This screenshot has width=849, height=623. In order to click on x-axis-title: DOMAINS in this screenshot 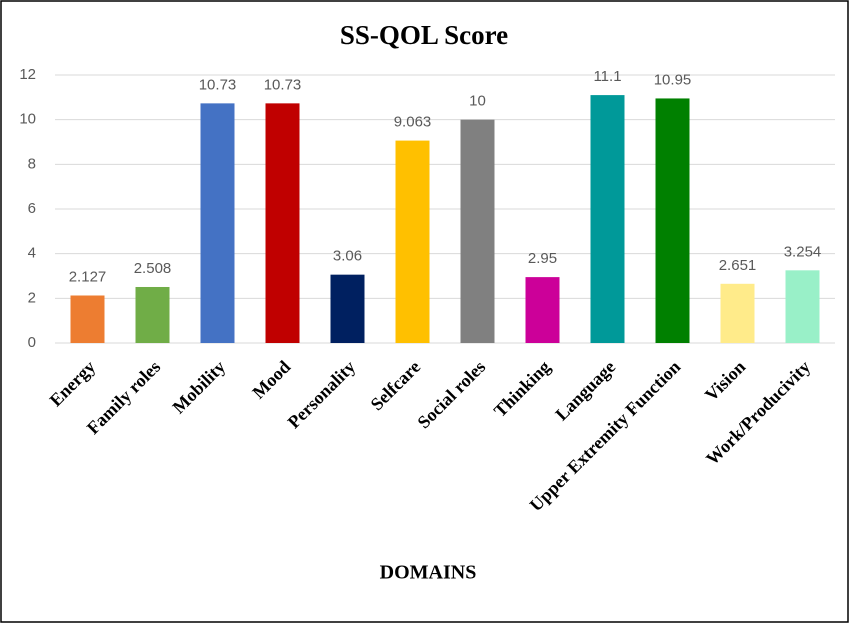, I will do `click(428, 573)`.